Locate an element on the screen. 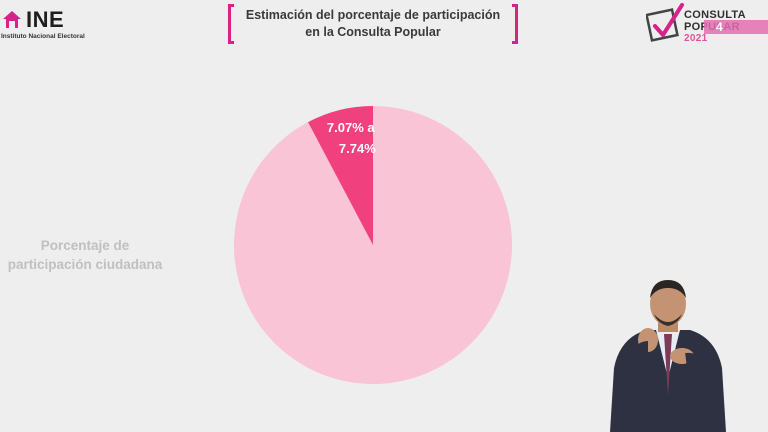 The image size is (768, 432). ine-house-icon is located at coordinates (12, 19).